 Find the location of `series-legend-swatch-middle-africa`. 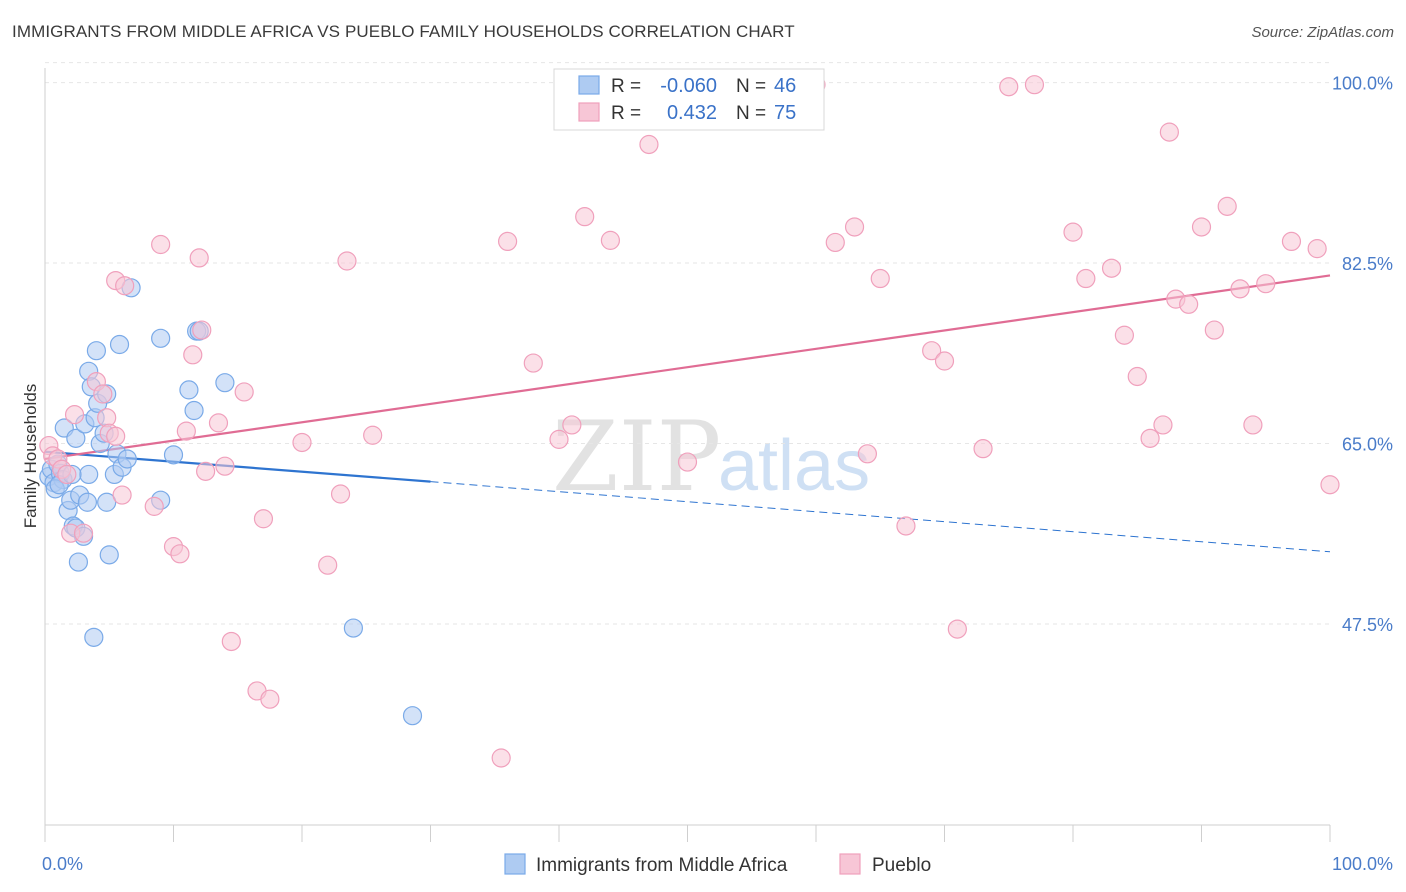

series-legend-swatch-middle-africa is located at coordinates (515, 864).